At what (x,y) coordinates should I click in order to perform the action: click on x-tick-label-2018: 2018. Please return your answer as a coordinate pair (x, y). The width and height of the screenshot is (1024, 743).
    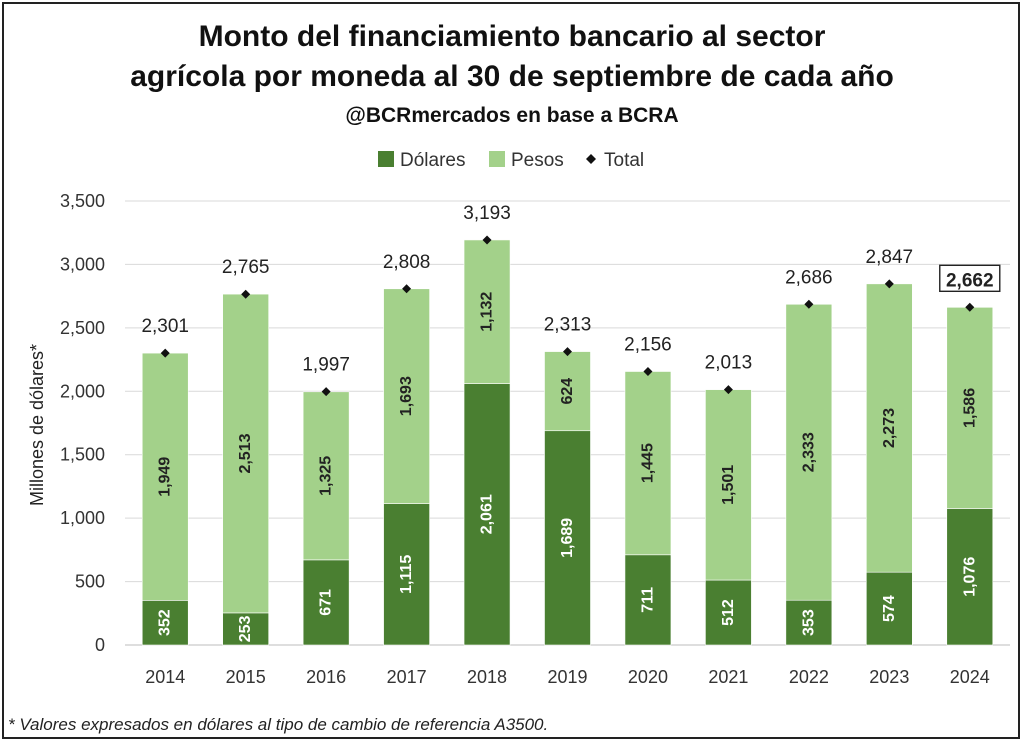
    Looking at the image, I should click on (487, 677).